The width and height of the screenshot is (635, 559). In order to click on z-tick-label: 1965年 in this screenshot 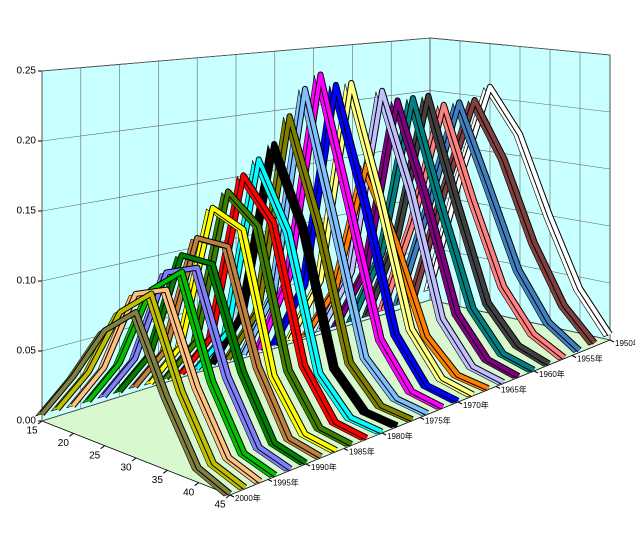, I will do `click(514, 390)`.